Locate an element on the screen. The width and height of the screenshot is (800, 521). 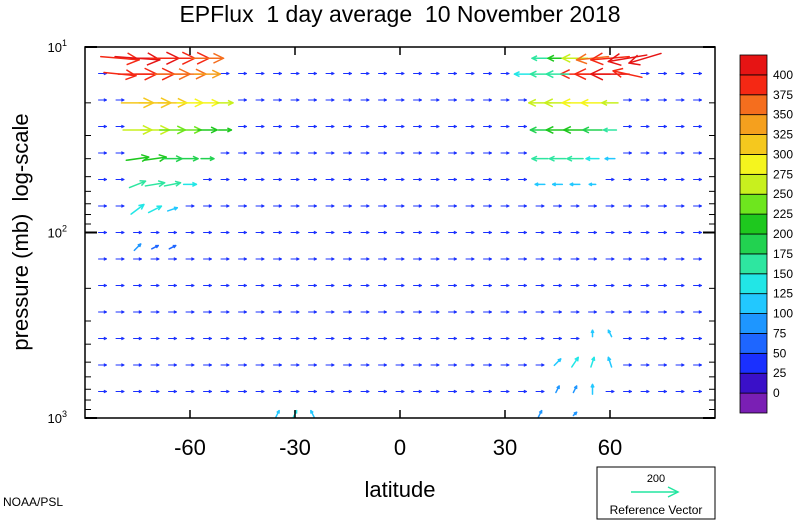
colorbar-label: 200 is located at coordinates (783, 234).